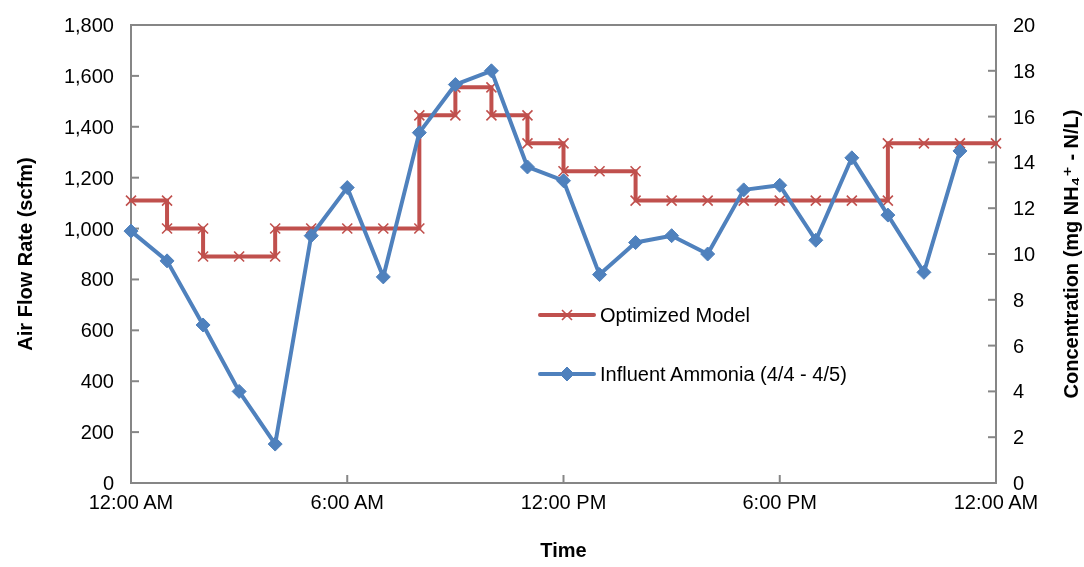 The image size is (1084, 567). I want to click on x-axis-title: Time, so click(563, 550).